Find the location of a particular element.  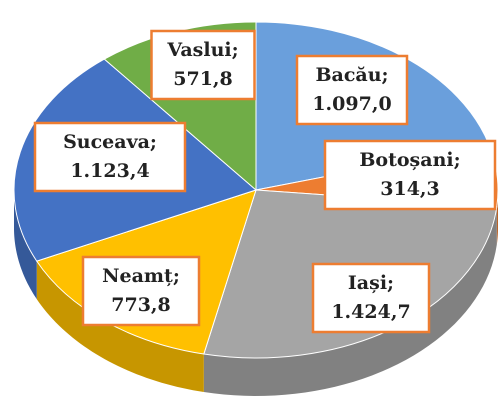

label-category: Bacău; is located at coordinates (351, 75).